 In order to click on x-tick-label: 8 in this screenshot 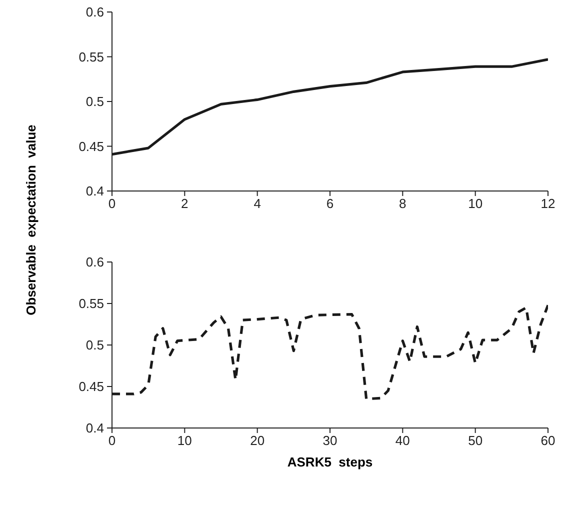, I will do `click(402, 204)`.